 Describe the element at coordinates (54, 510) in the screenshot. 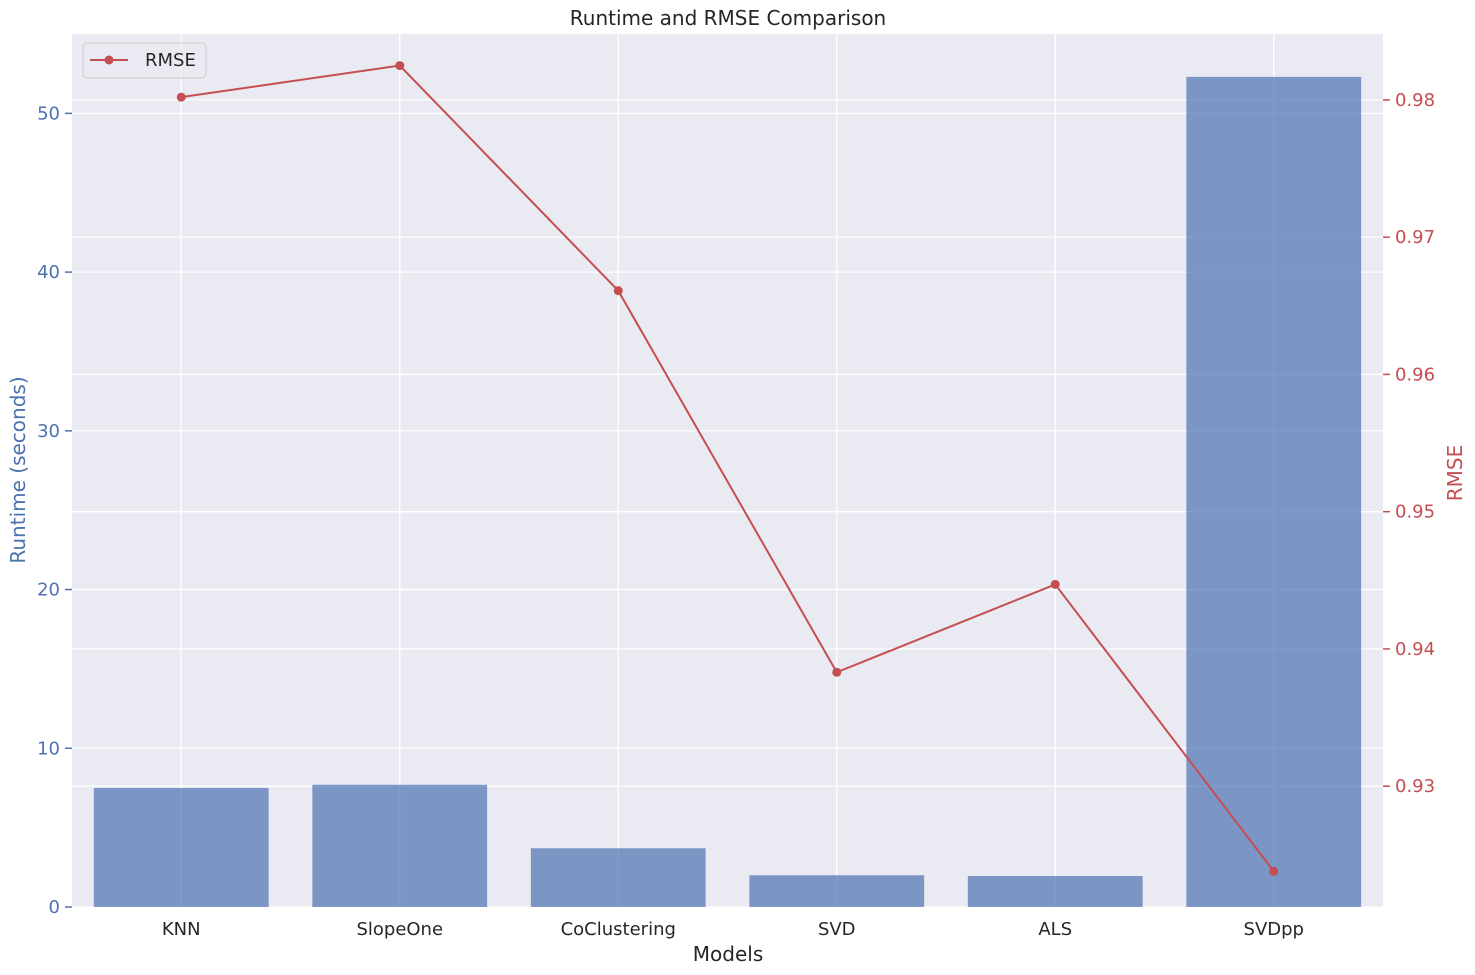

I see `left-y-axis-ticks: 0 10 20 30 40 50` at that location.